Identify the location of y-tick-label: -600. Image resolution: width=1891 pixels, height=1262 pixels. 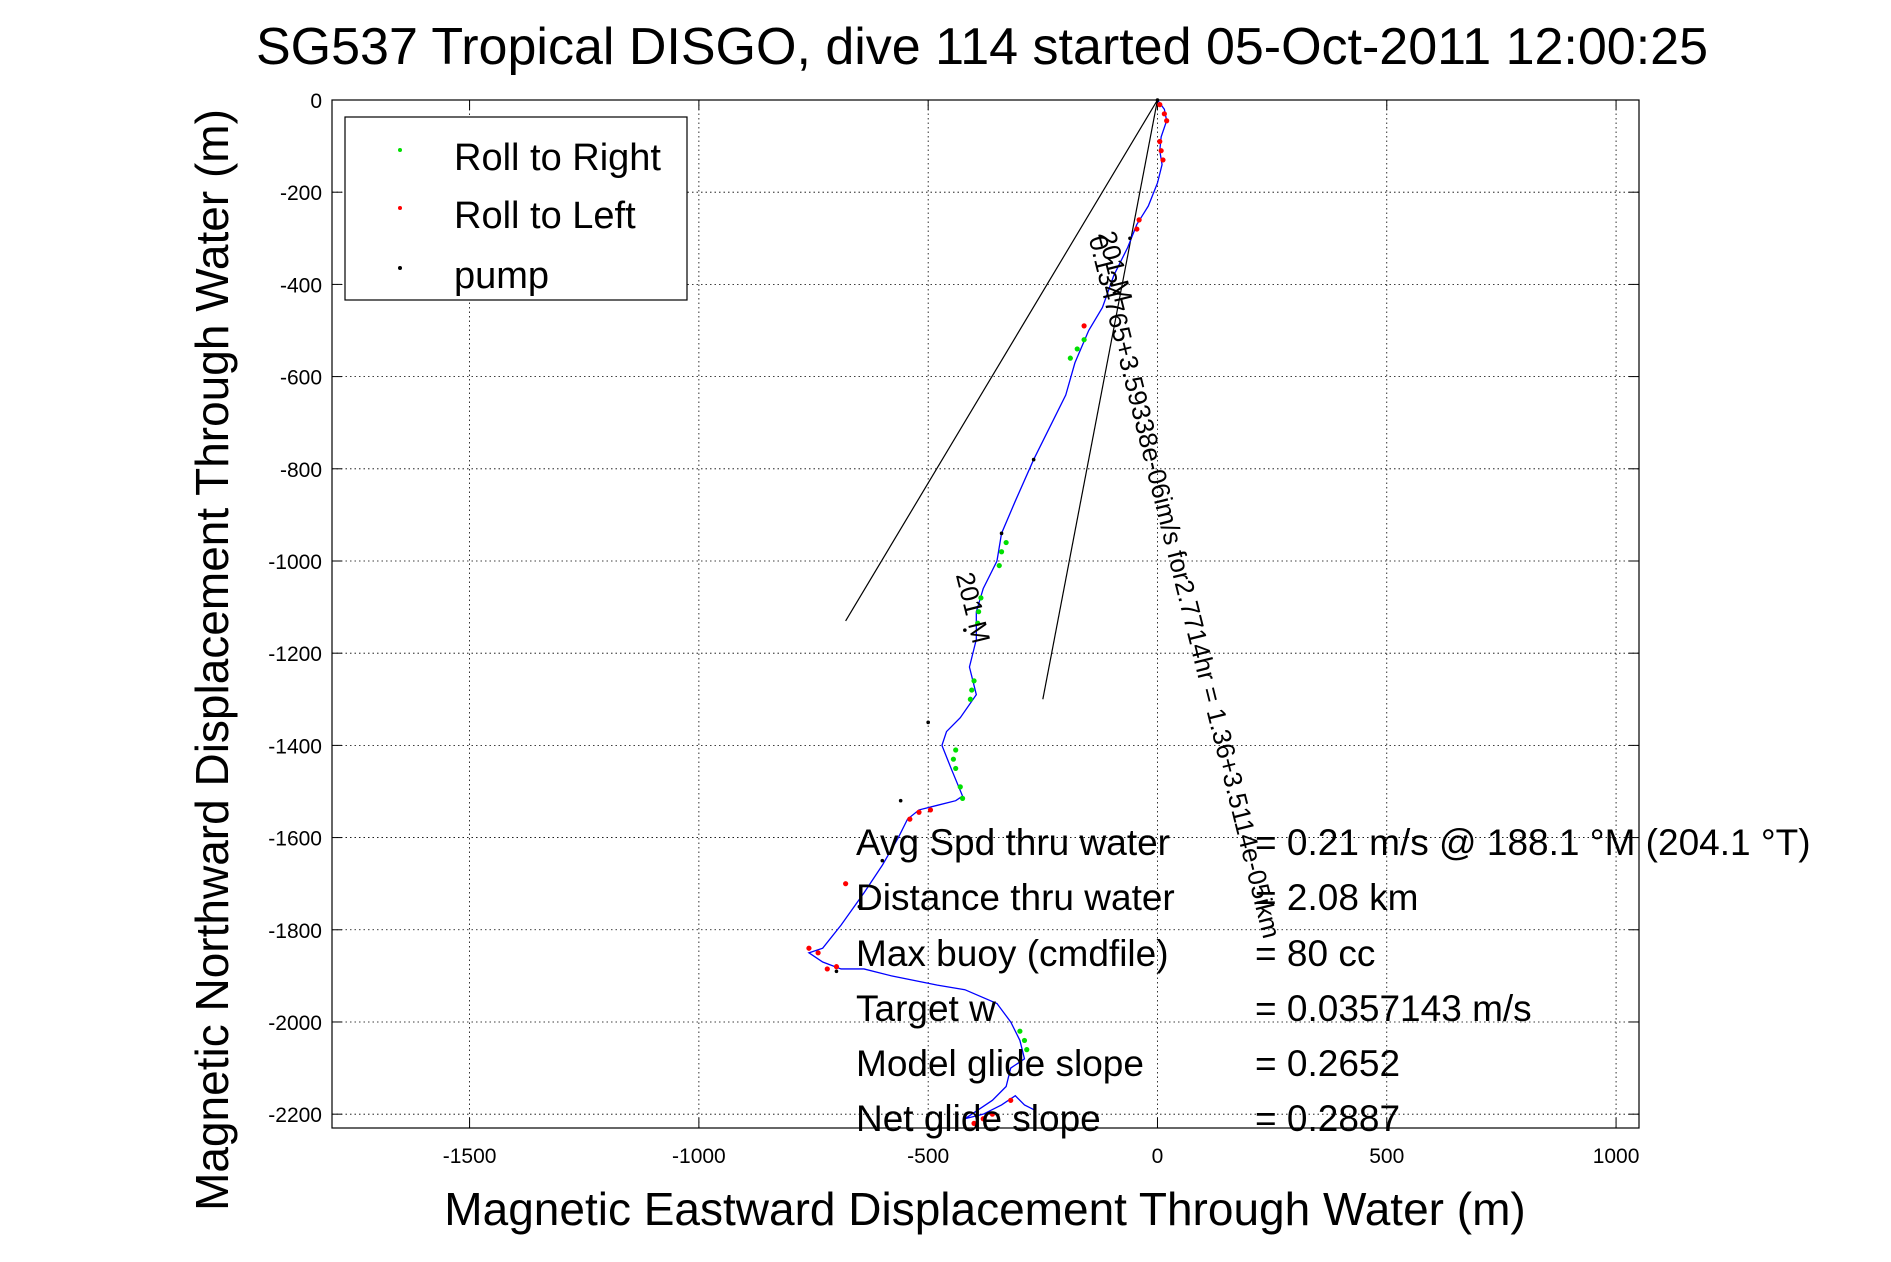
(301, 378).